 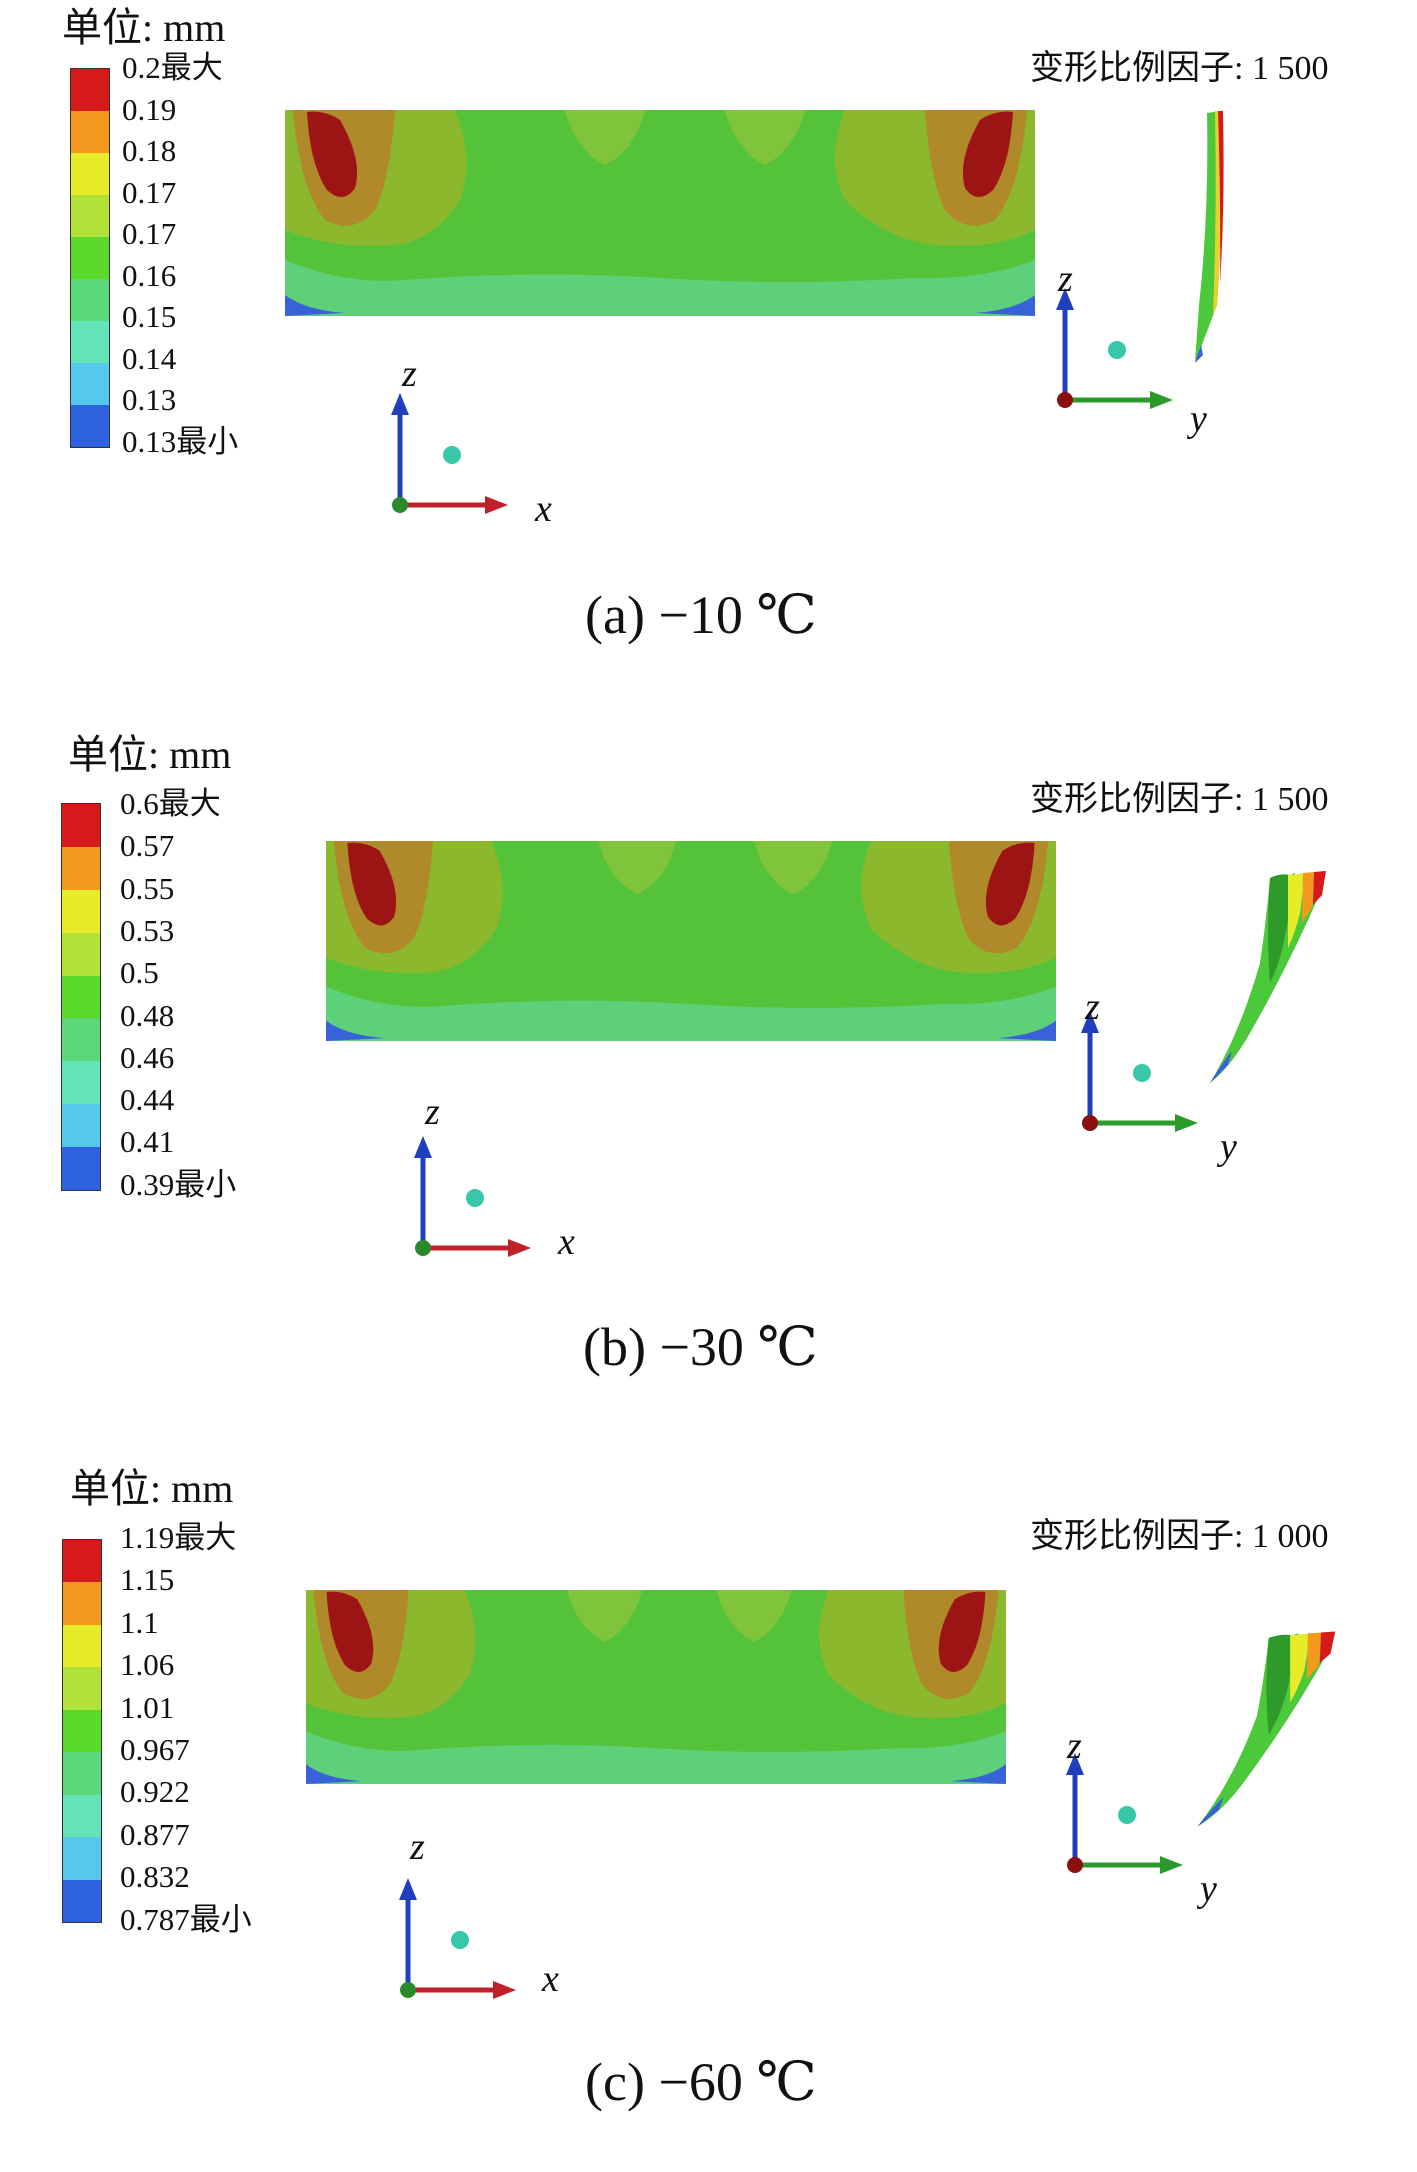 What do you see at coordinates (149, 316) in the screenshot?
I see `legend-label: 0.15` at bounding box center [149, 316].